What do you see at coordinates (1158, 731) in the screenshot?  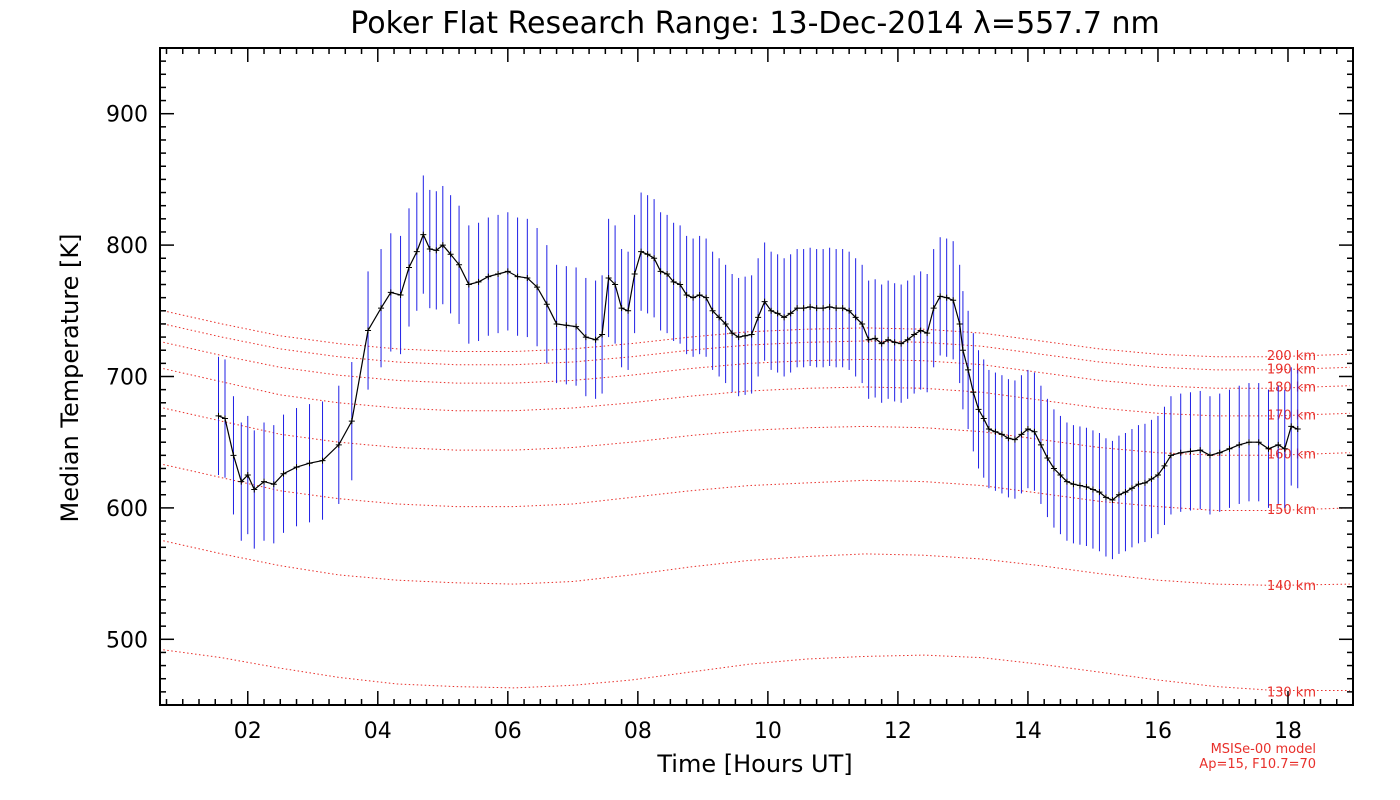 I see `x-tick-label: 16` at bounding box center [1158, 731].